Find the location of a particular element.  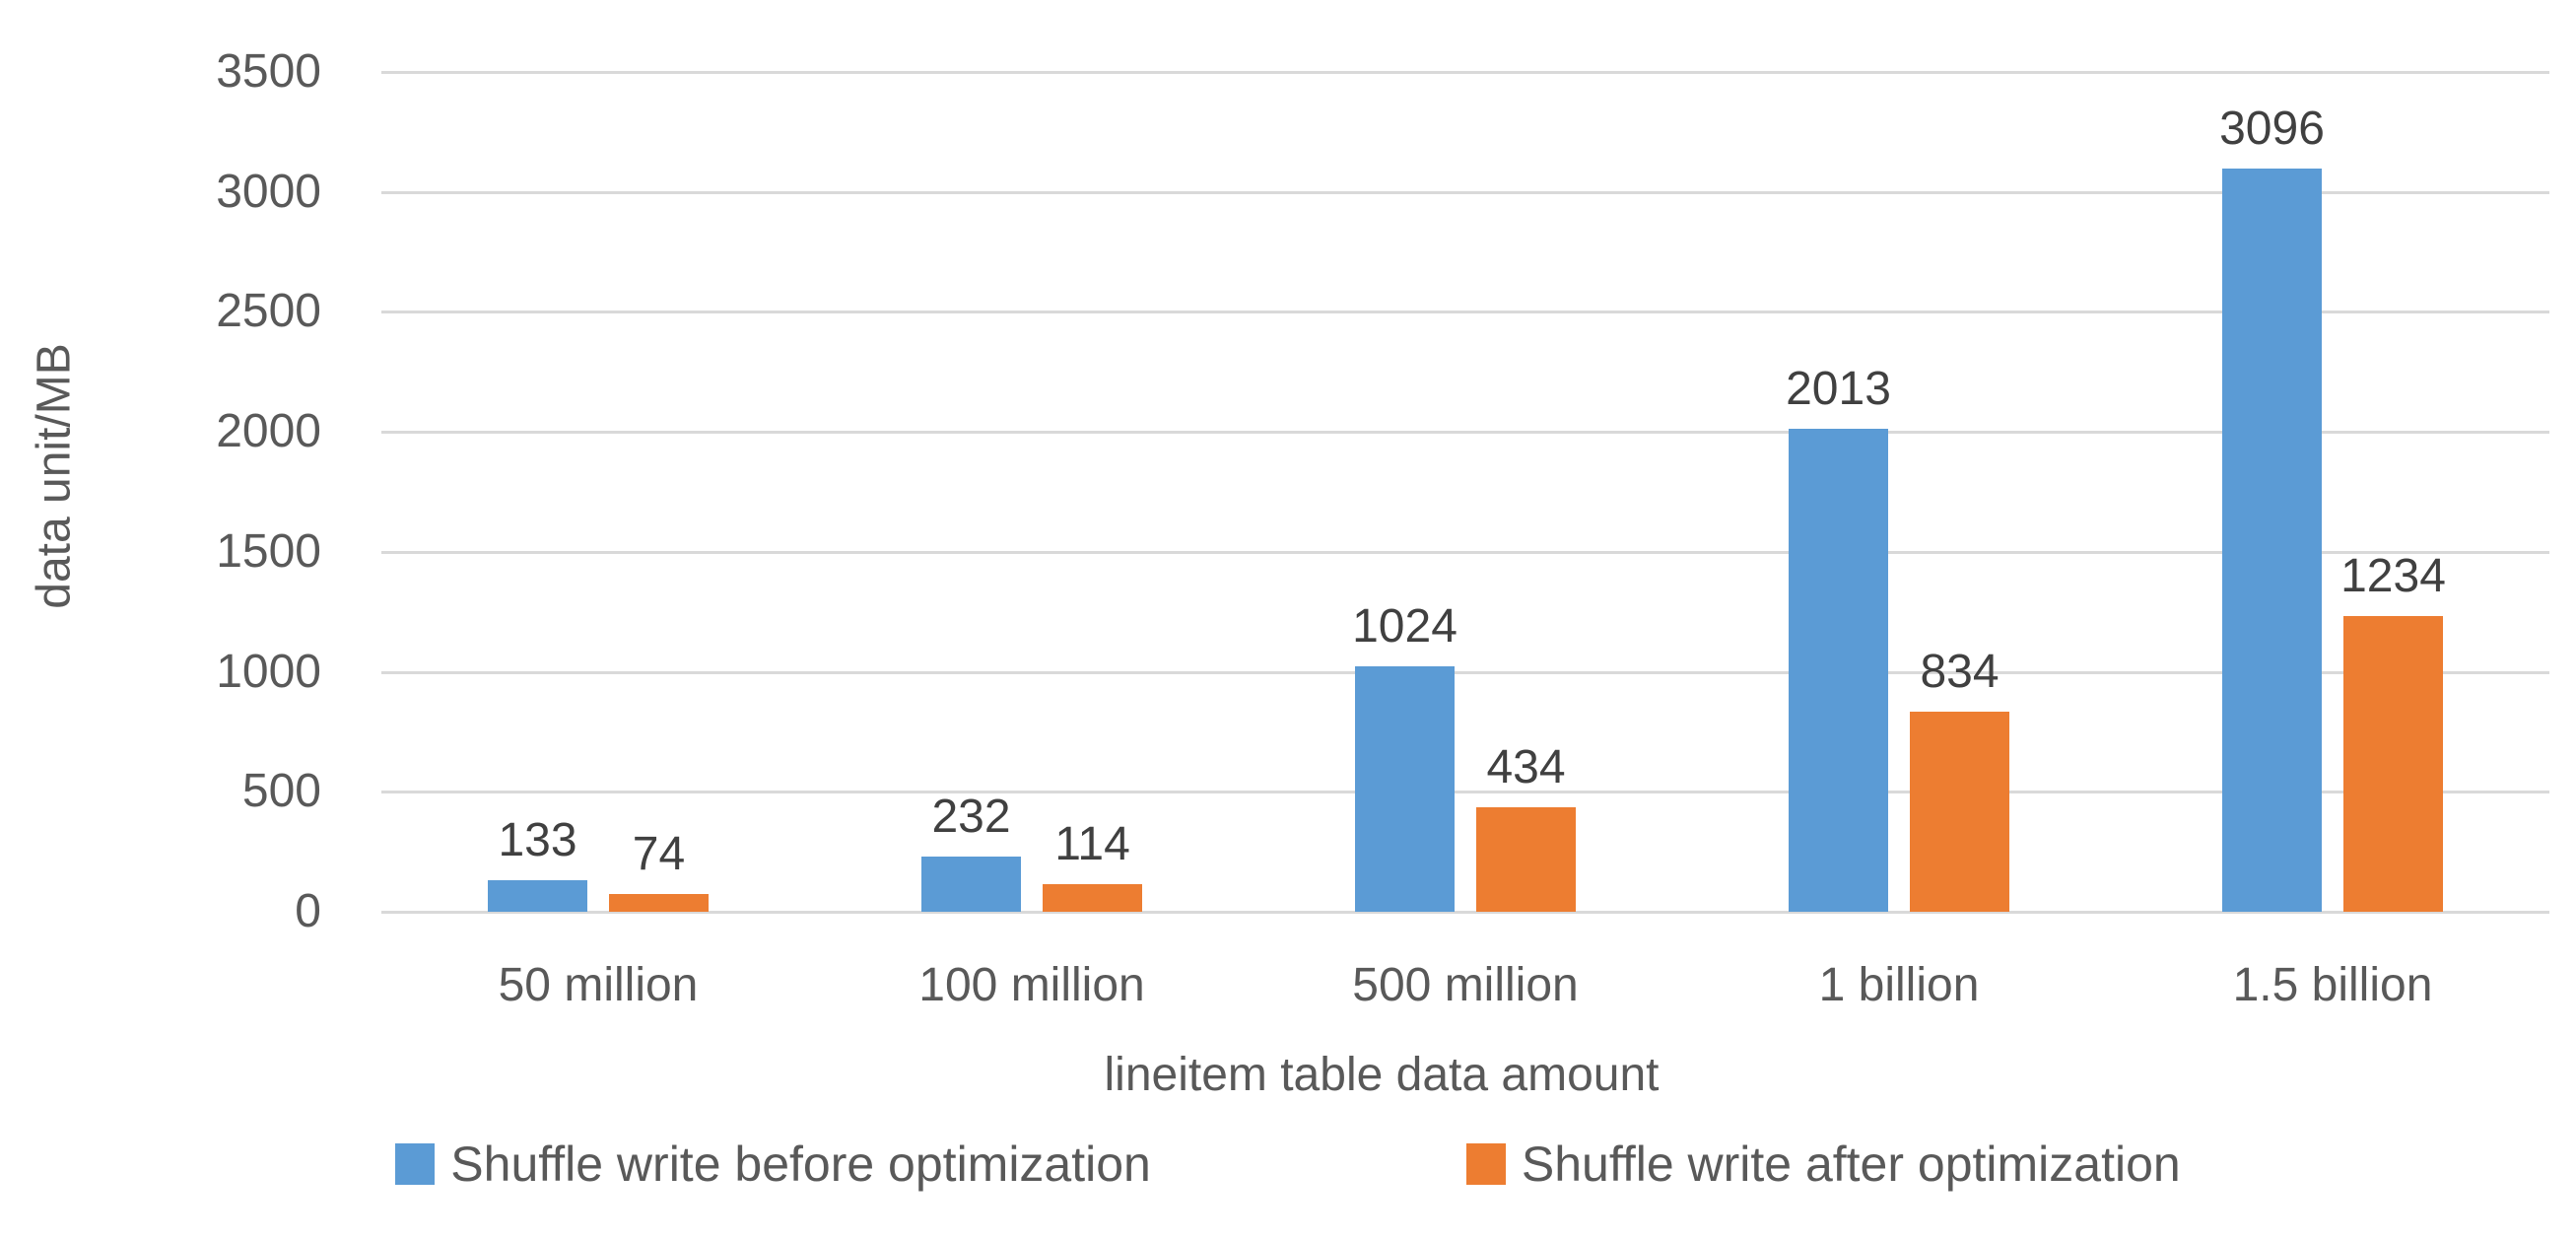

y-tick-label-2500: 2500 is located at coordinates (268, 311).